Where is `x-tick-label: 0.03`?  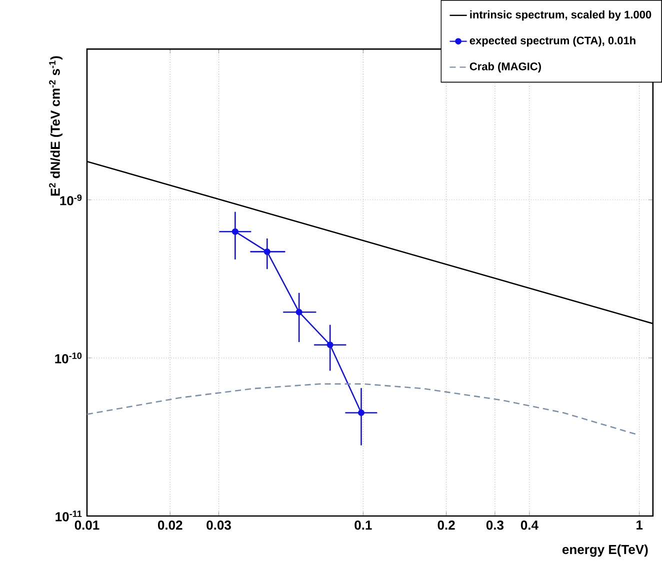 x-tick-label: 0.03 is located at coordinates (218, 525).